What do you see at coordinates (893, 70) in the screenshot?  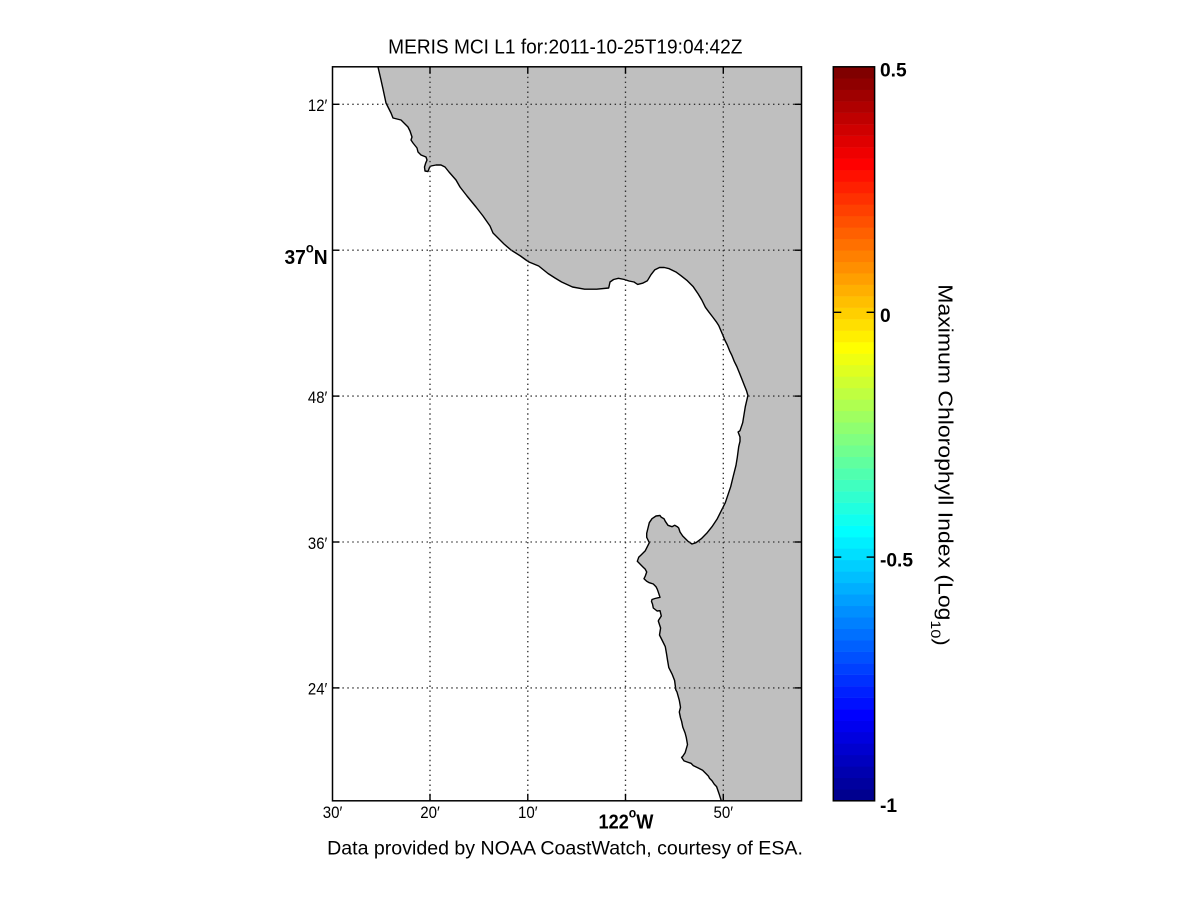 I see `svg-text: 0.5` at bounding box center [893, 70].